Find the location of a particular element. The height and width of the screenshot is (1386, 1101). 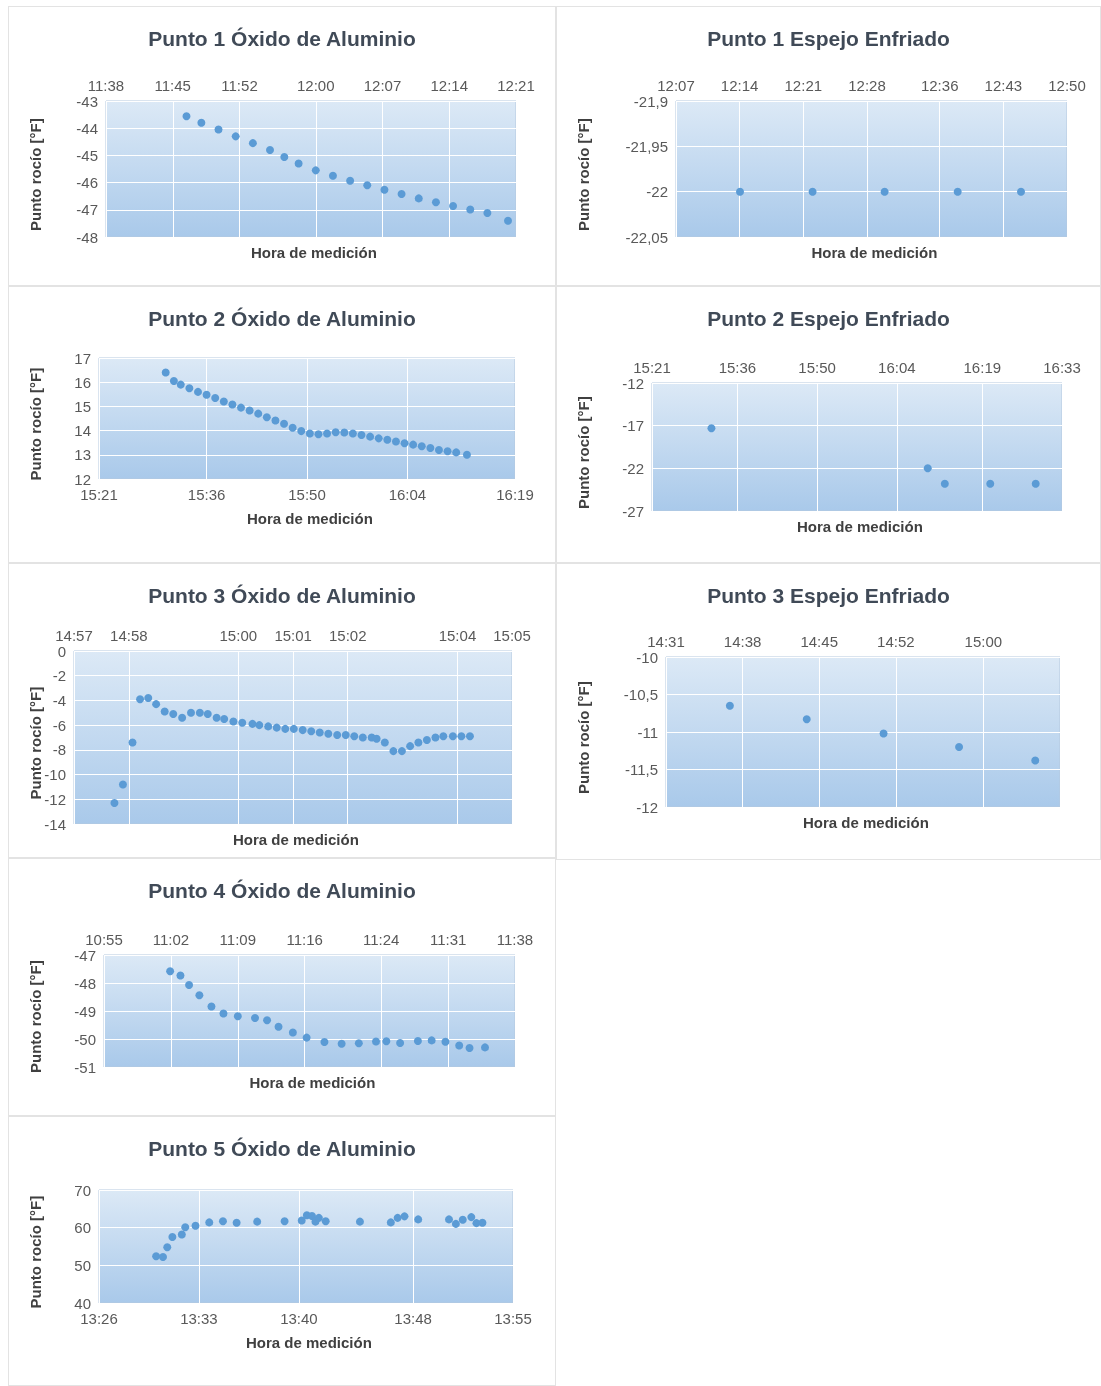

x-tick-label: 11:02 is located at coordinates (171, 939).